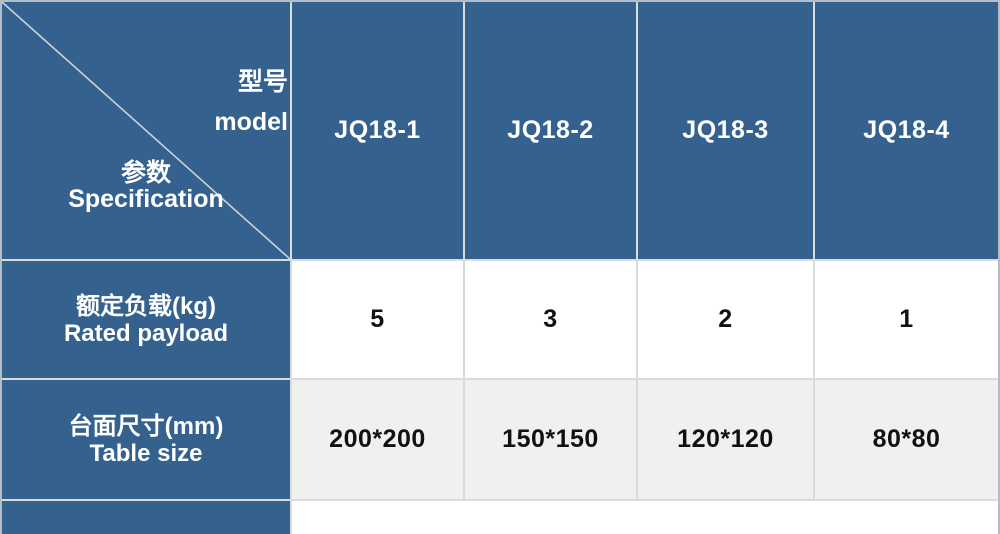 The image size is (1000, 534). What do you see at coordinates (251, 102) in the screenshot?
I see `corner-model-label: 型号 model` at bounding box center [251, 102].